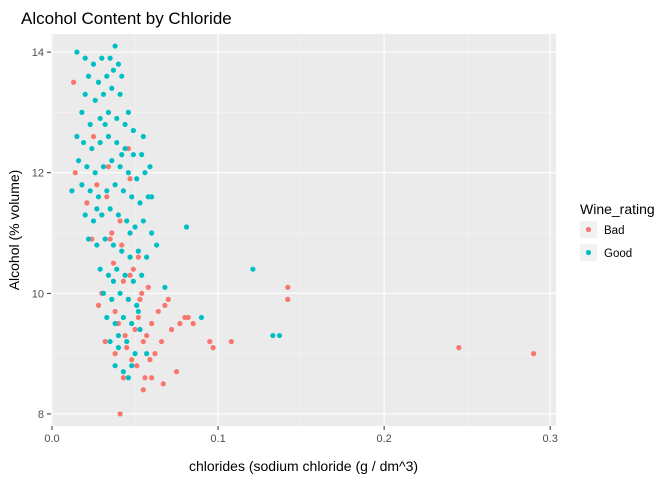 This screenshot has height=480, width=672. I want to click on x-tick-label: 0.3, so click(550, 439).